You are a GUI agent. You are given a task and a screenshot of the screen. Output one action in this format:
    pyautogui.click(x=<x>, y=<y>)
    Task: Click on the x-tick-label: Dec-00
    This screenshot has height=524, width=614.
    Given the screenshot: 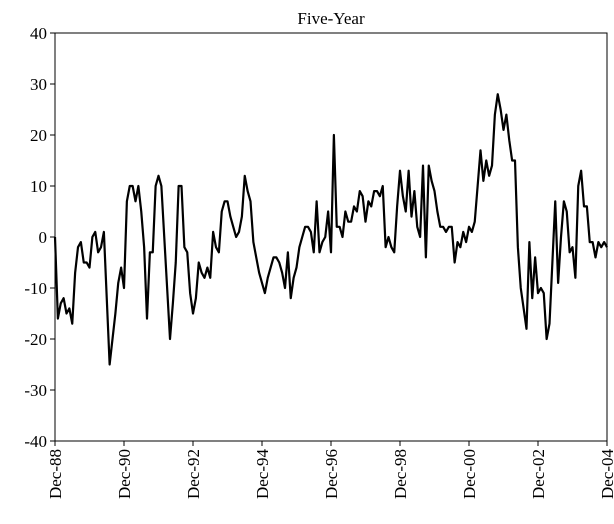 What is the action you would take?
    pyautogui.click(x=469, y=474)
    